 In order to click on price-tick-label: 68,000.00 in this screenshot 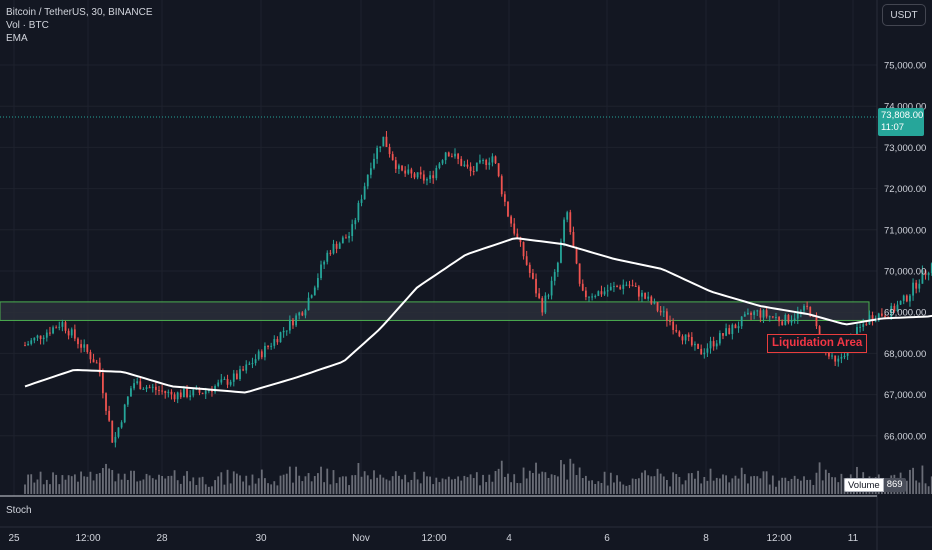, I will do `click(905, 354)`.